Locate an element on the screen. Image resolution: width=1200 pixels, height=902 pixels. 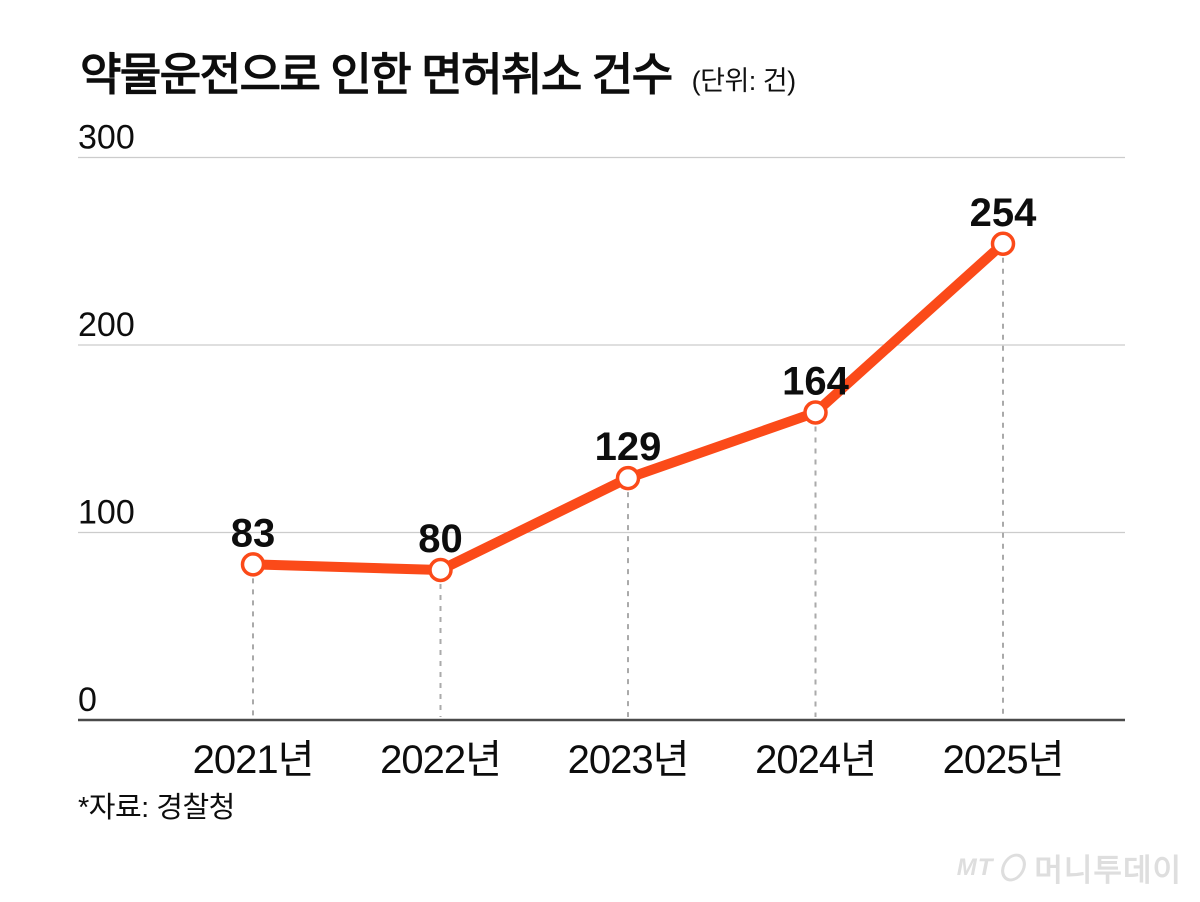
value-label-2022년: 80 is located at coordinates (440, 539).